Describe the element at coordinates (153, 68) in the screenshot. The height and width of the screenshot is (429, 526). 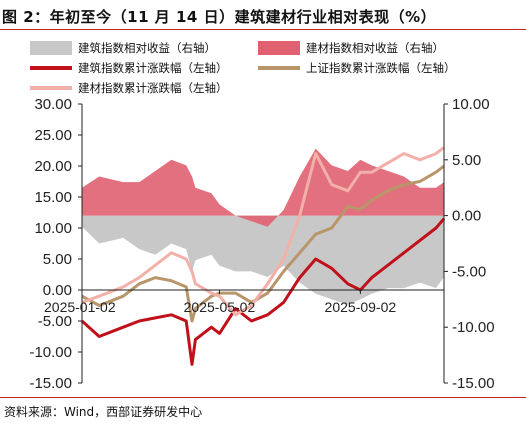
I see `legend-label: 建筑指数累计涨跌幅（左轴）` at that location.